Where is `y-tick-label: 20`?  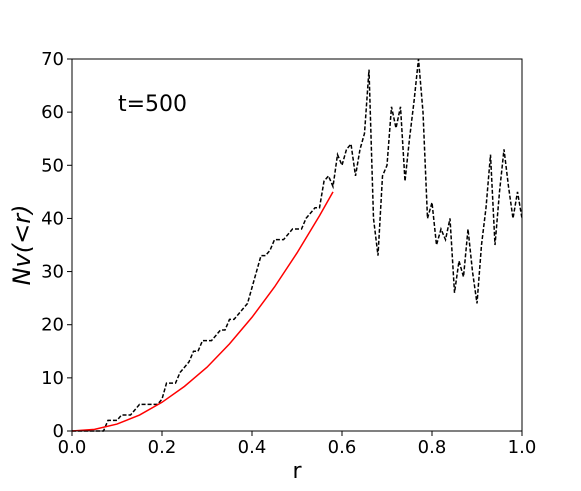
y-tick-label: 20 is located at coordinates (52, 325).